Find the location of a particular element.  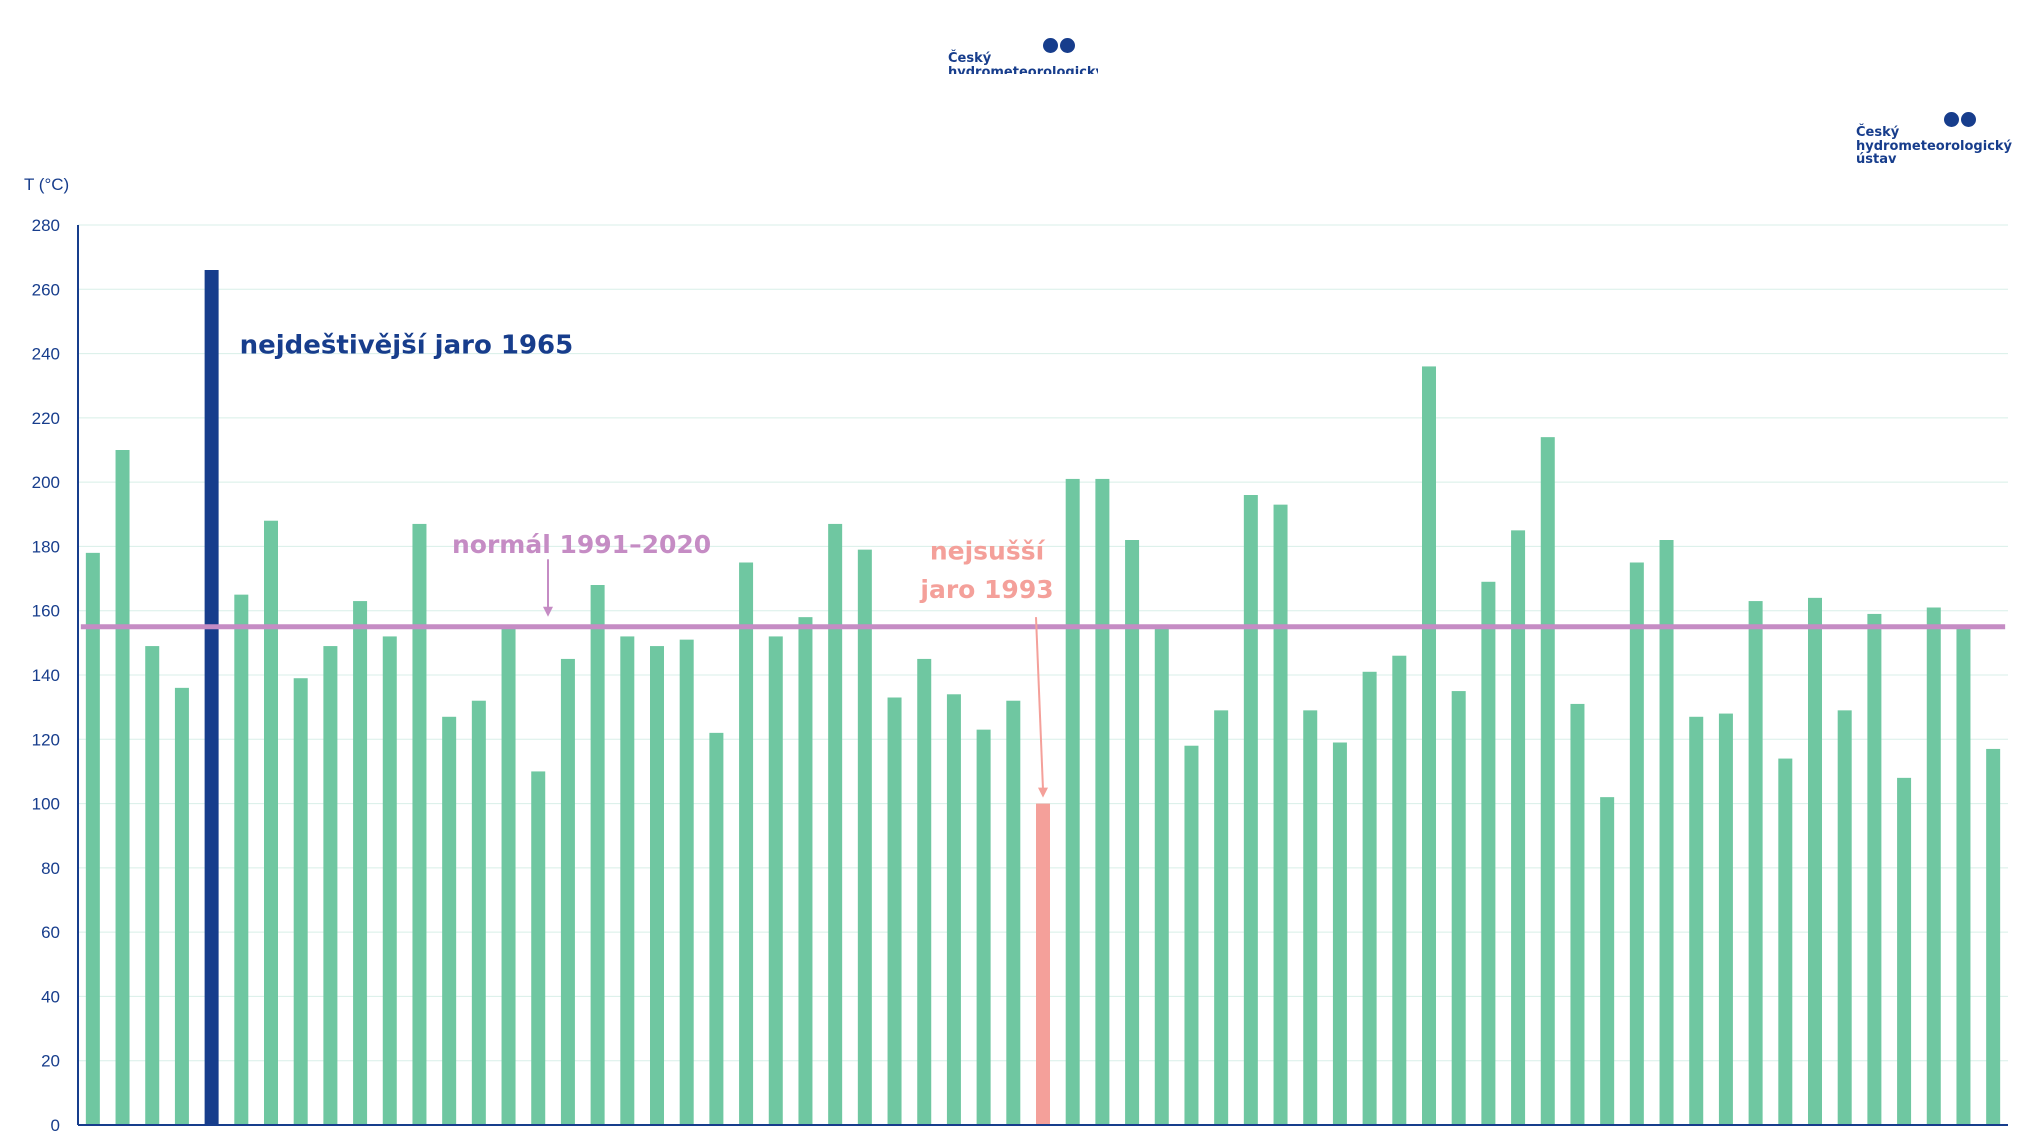

y-tick-label: 60 is located at coordinates (50, 932).